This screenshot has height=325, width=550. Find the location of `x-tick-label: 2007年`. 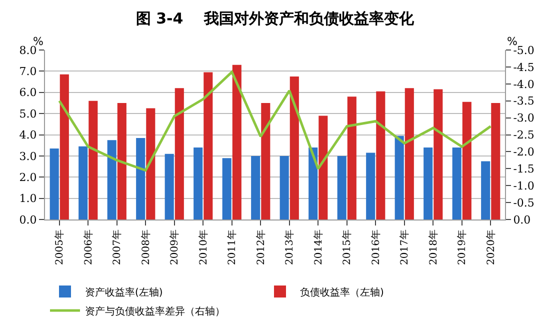

x-tick-label: 2007年 is located at coordinates (117, 247).